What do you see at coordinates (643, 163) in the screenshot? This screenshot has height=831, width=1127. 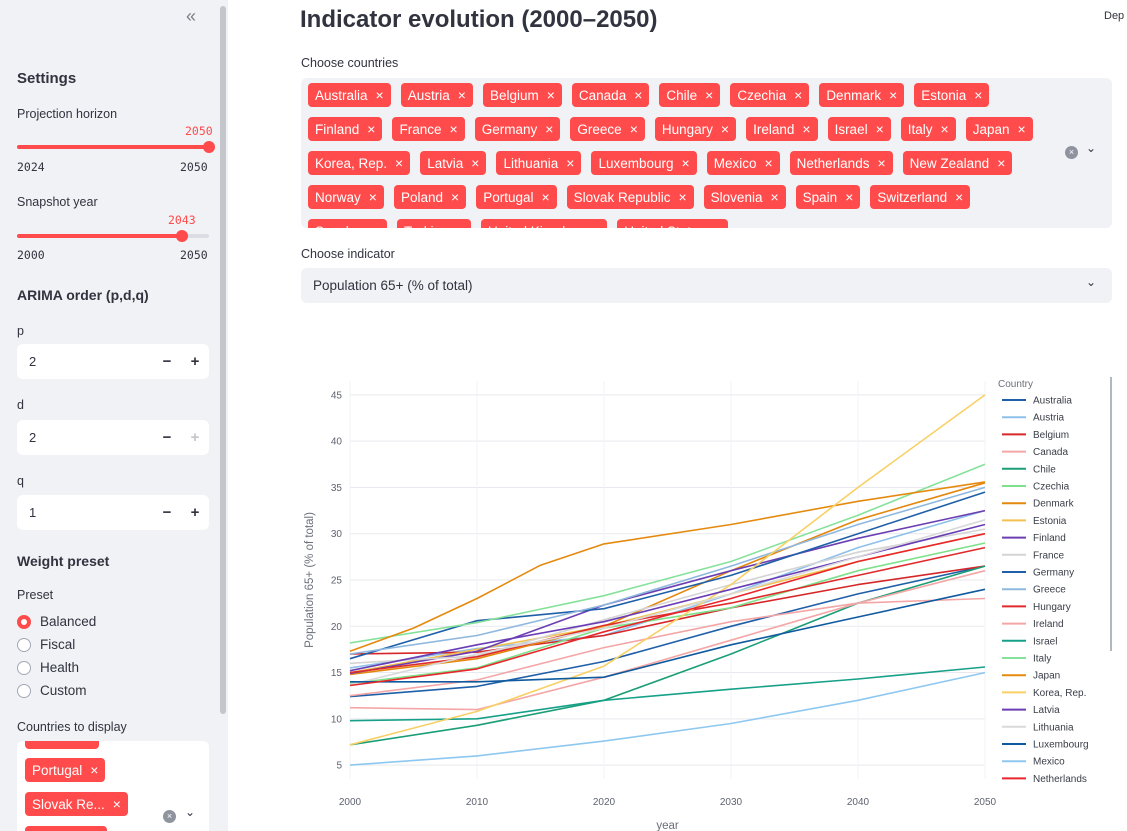 I see `country-tag: Luxembourg ×` at bounding box center [643, 163].